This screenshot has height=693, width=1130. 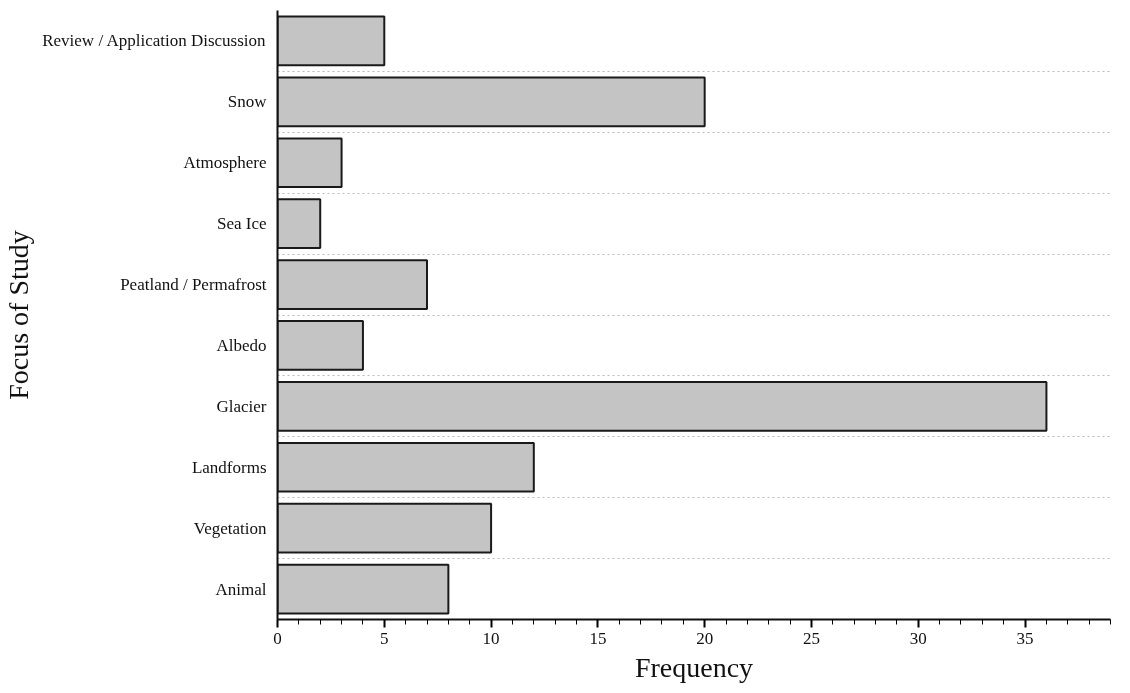 What do you see at coordinates (918, 638) in the screenshot?
I see `x-tick-label: 30` at bounding box center [918, 638].